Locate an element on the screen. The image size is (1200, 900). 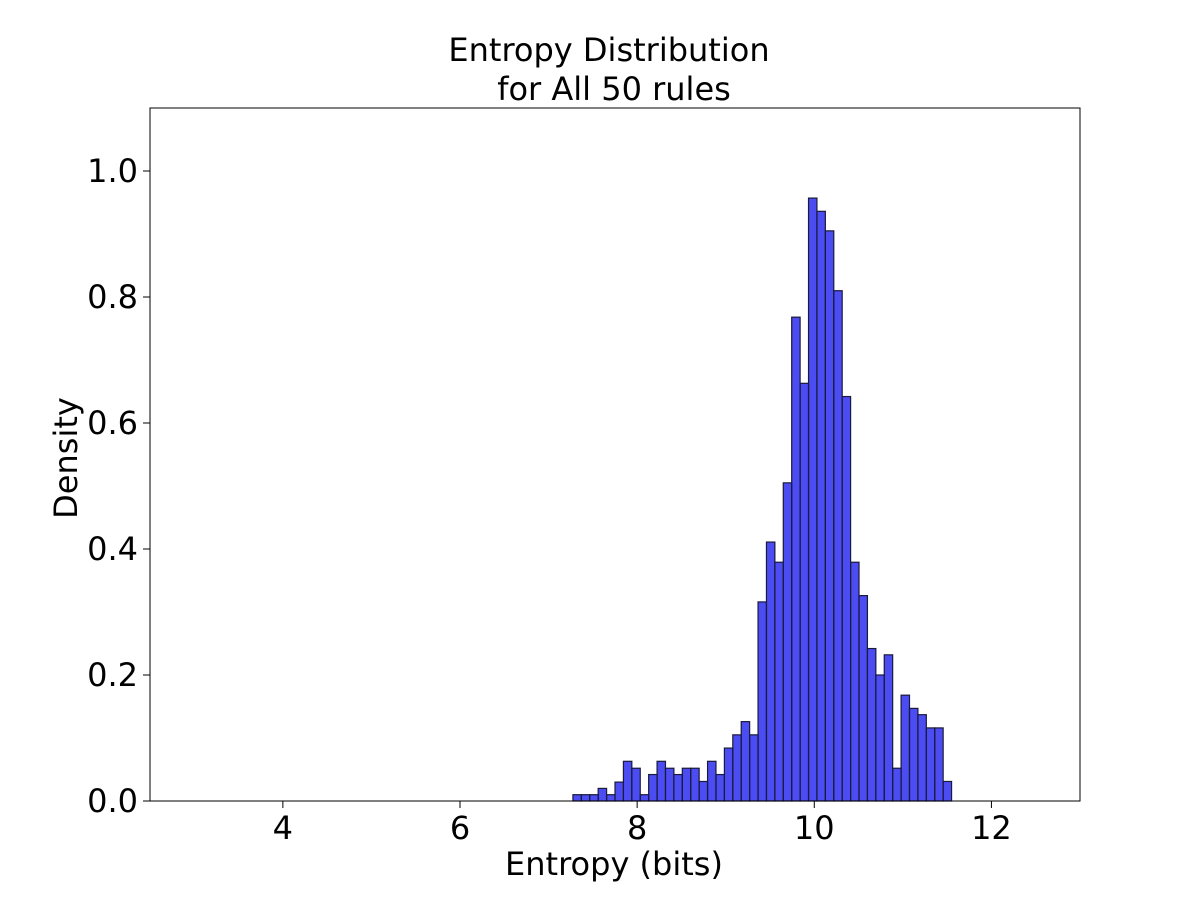
y-tick-label: 0.0 is located at coordinates (112, 801).